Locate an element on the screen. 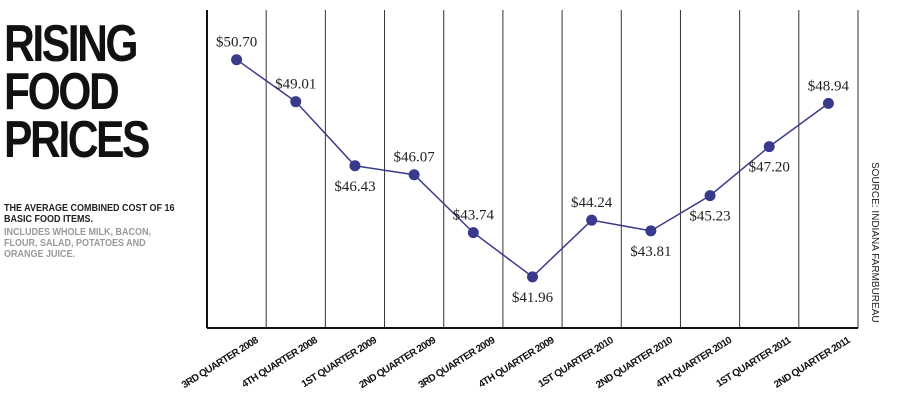  value-label: $45.23 is located at coordinates (709, 217).